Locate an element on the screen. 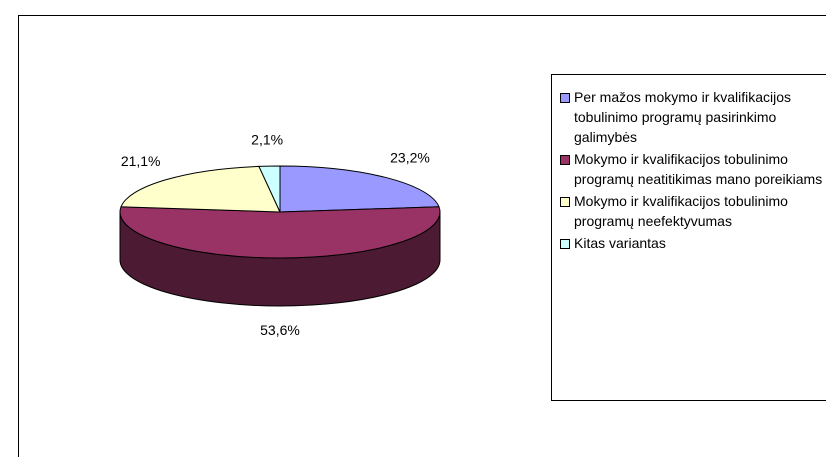 Image resolution: width=826 pixels, height=457 pixels. data-label: 53,6% is located at coordinates (280, 330).